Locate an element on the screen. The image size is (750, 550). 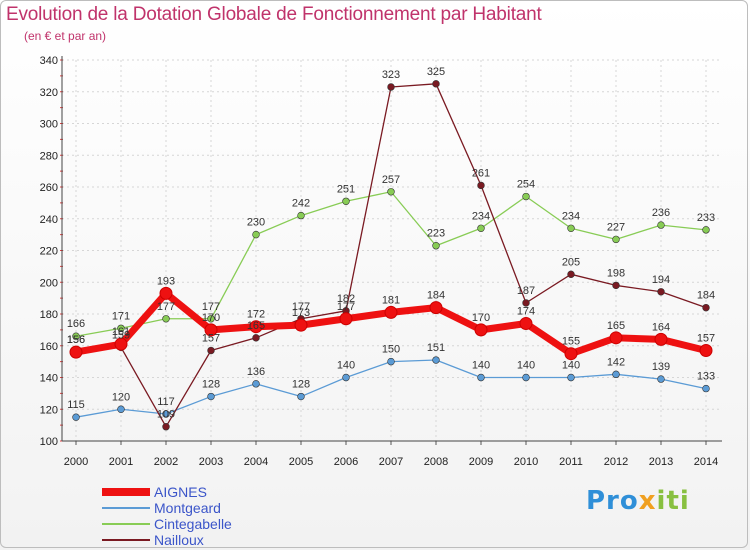
data-label-cintegabelle: 223 is located at coordinates (436, 234).